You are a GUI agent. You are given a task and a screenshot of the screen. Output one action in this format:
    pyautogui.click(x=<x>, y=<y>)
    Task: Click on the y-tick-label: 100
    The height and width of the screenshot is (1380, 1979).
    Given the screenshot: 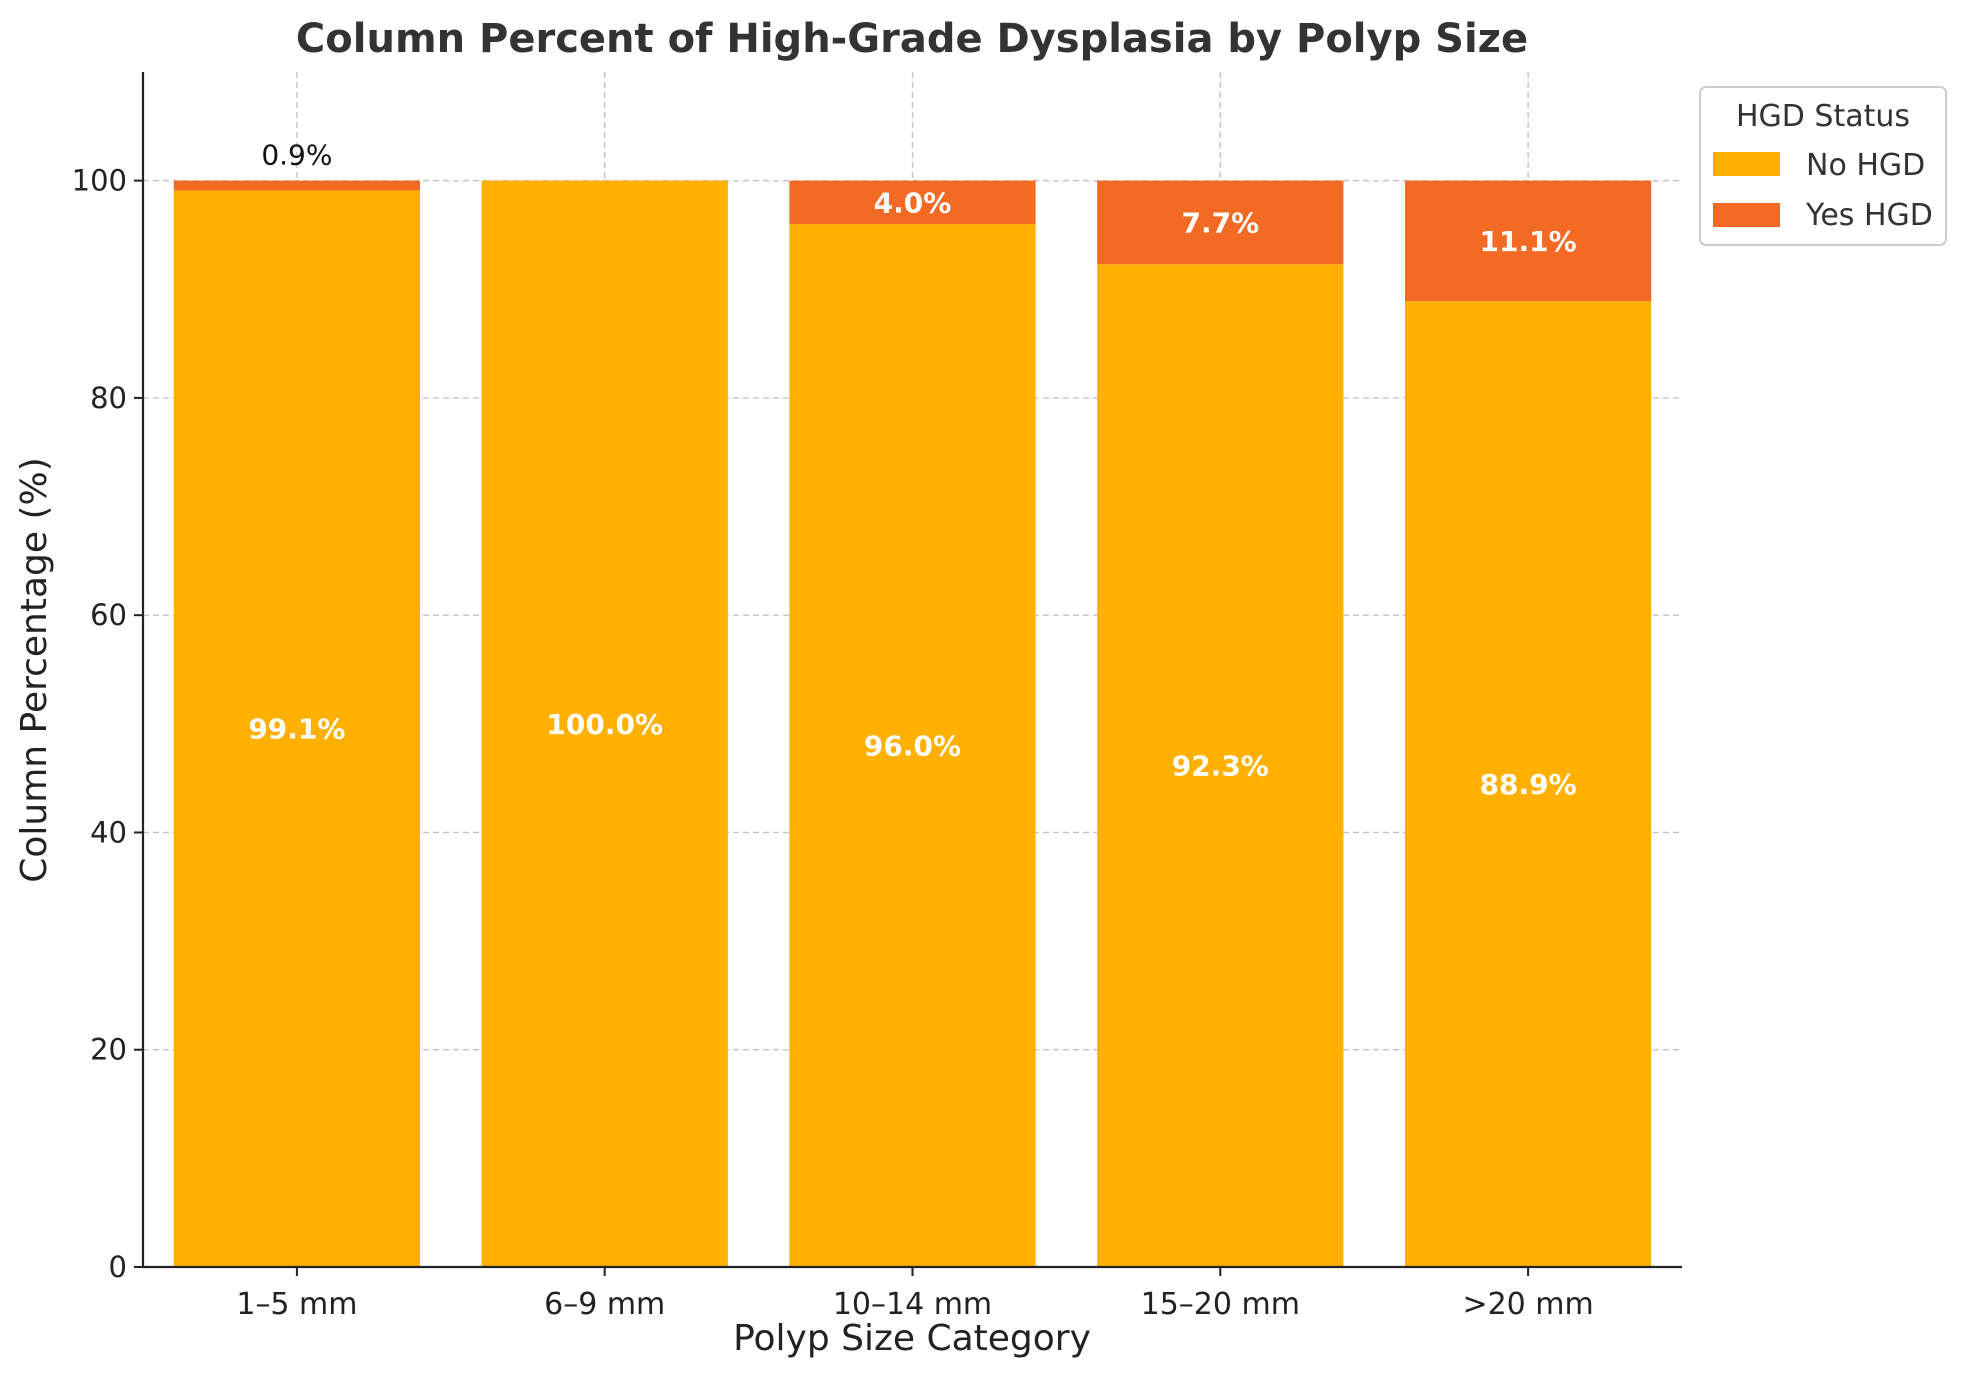 What is the action you would take?
    pyautogui.click(x=99, y=181)
    